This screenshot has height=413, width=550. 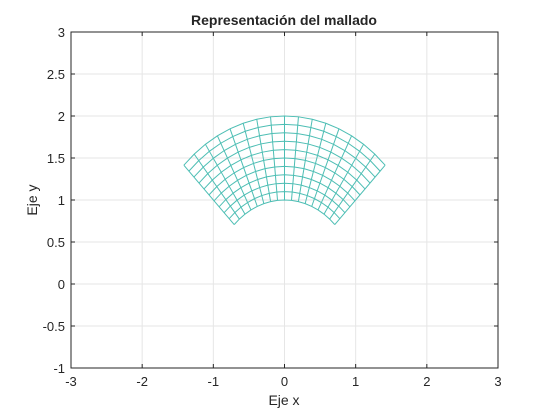 What do you see at coordinates (61, 116) in the screenshot?
I see `y-tick-label: 2` at bounding box center [61, 116].